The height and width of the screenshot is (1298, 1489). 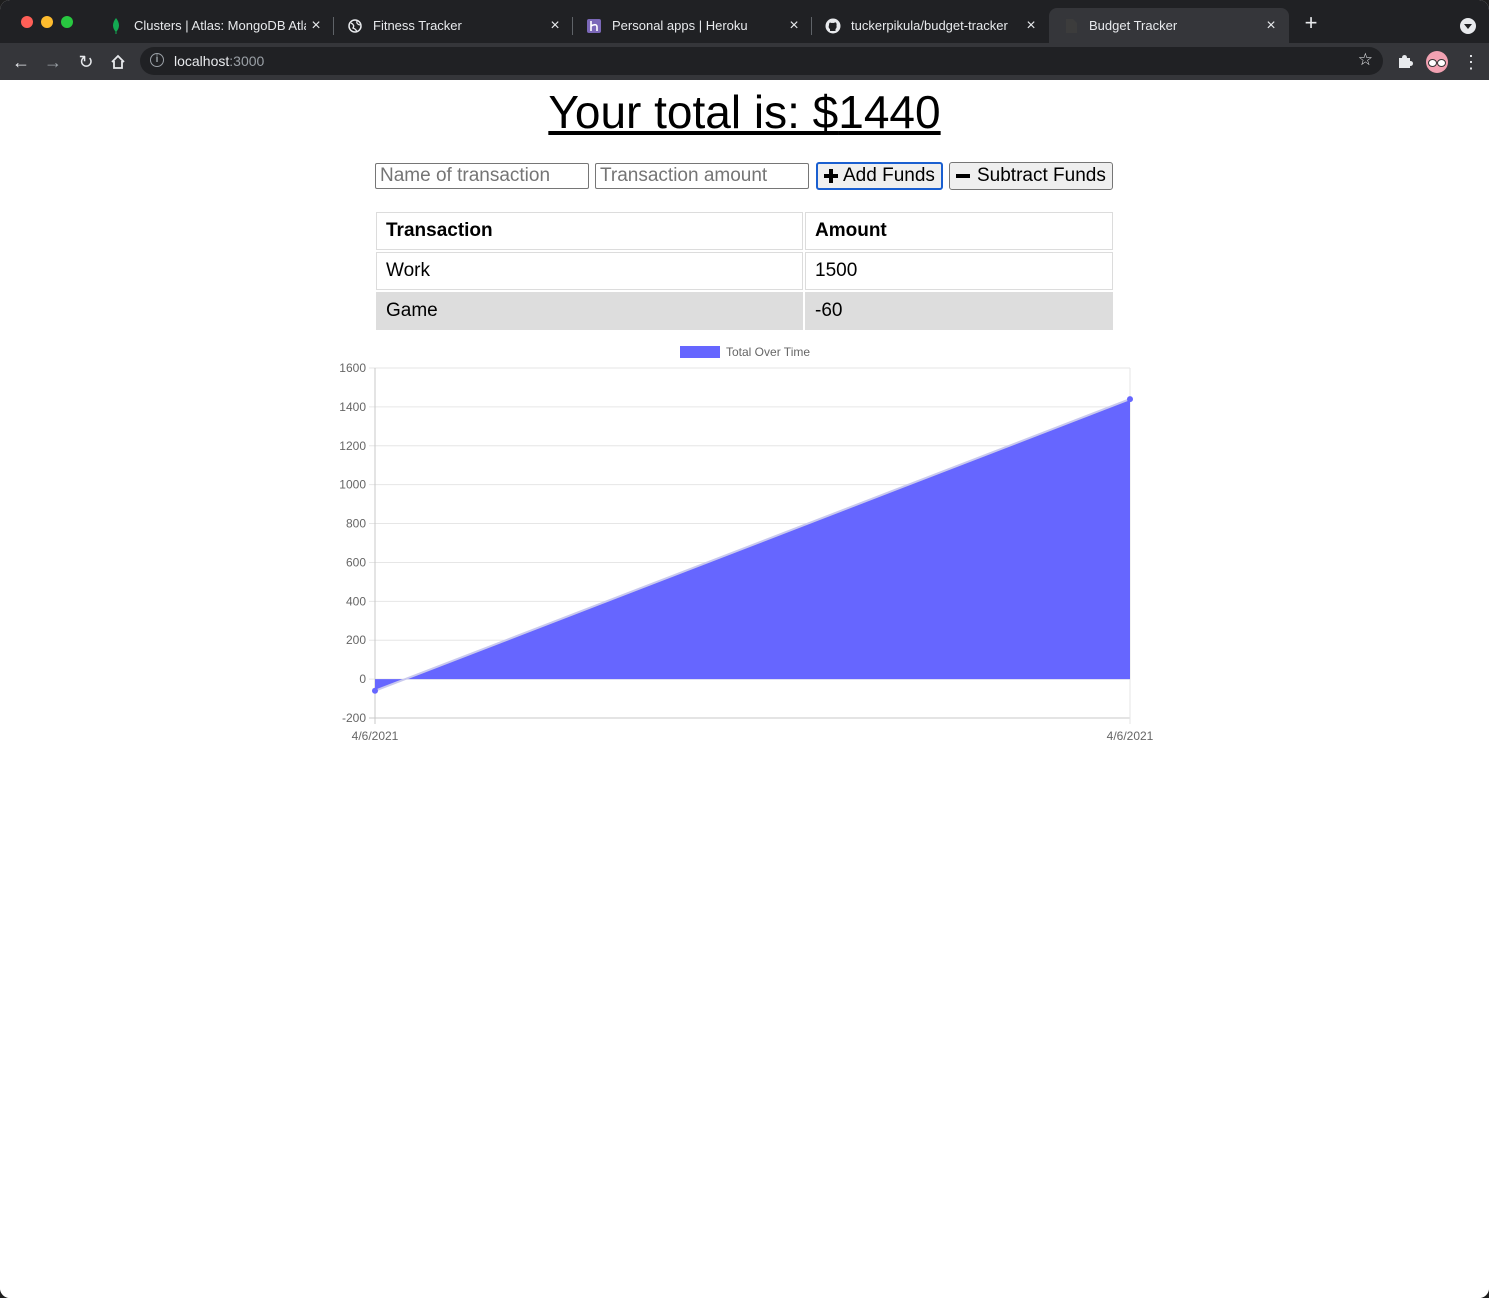 I want to click on add-funds-button: Add Funds, so click(x=879, y=176).